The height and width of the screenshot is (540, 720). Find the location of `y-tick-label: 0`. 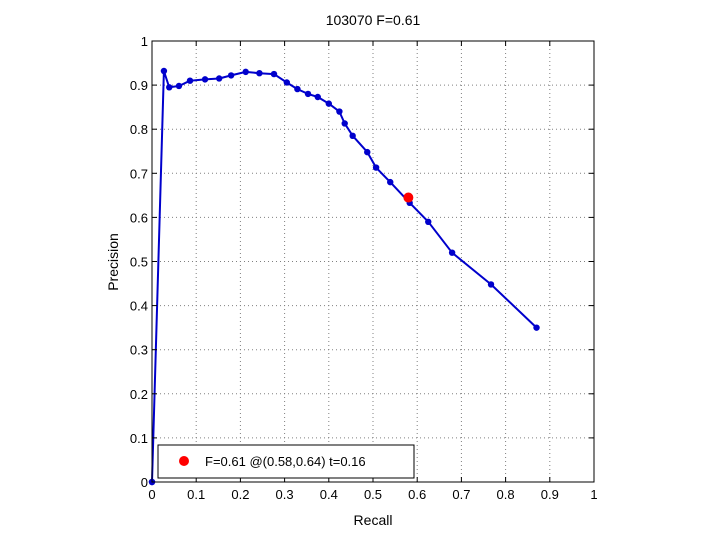

y-tick-label: 0 is located at coordinates (144, 482).